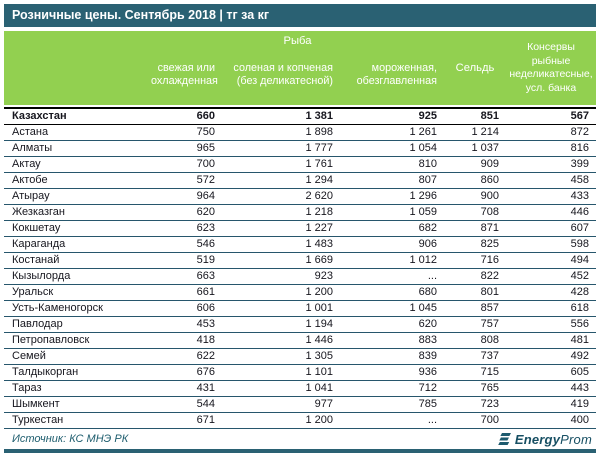  Describe the element at coordinates (300, 308) in the screenshot. I see `table-row: Усть-Каменогорск 606 1 001 1 045 857 618` at that location.